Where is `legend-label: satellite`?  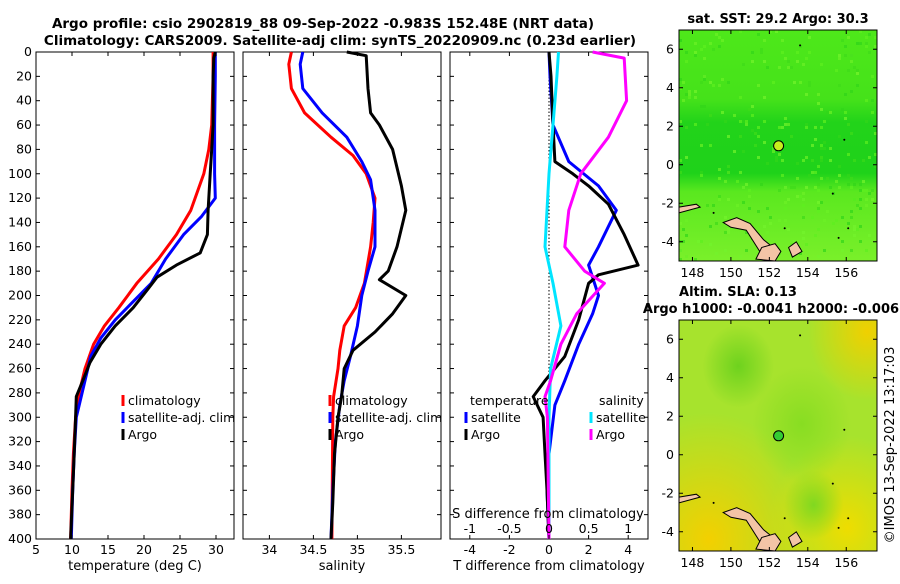
legend-label: satellite is located at coordinates (496, 417).